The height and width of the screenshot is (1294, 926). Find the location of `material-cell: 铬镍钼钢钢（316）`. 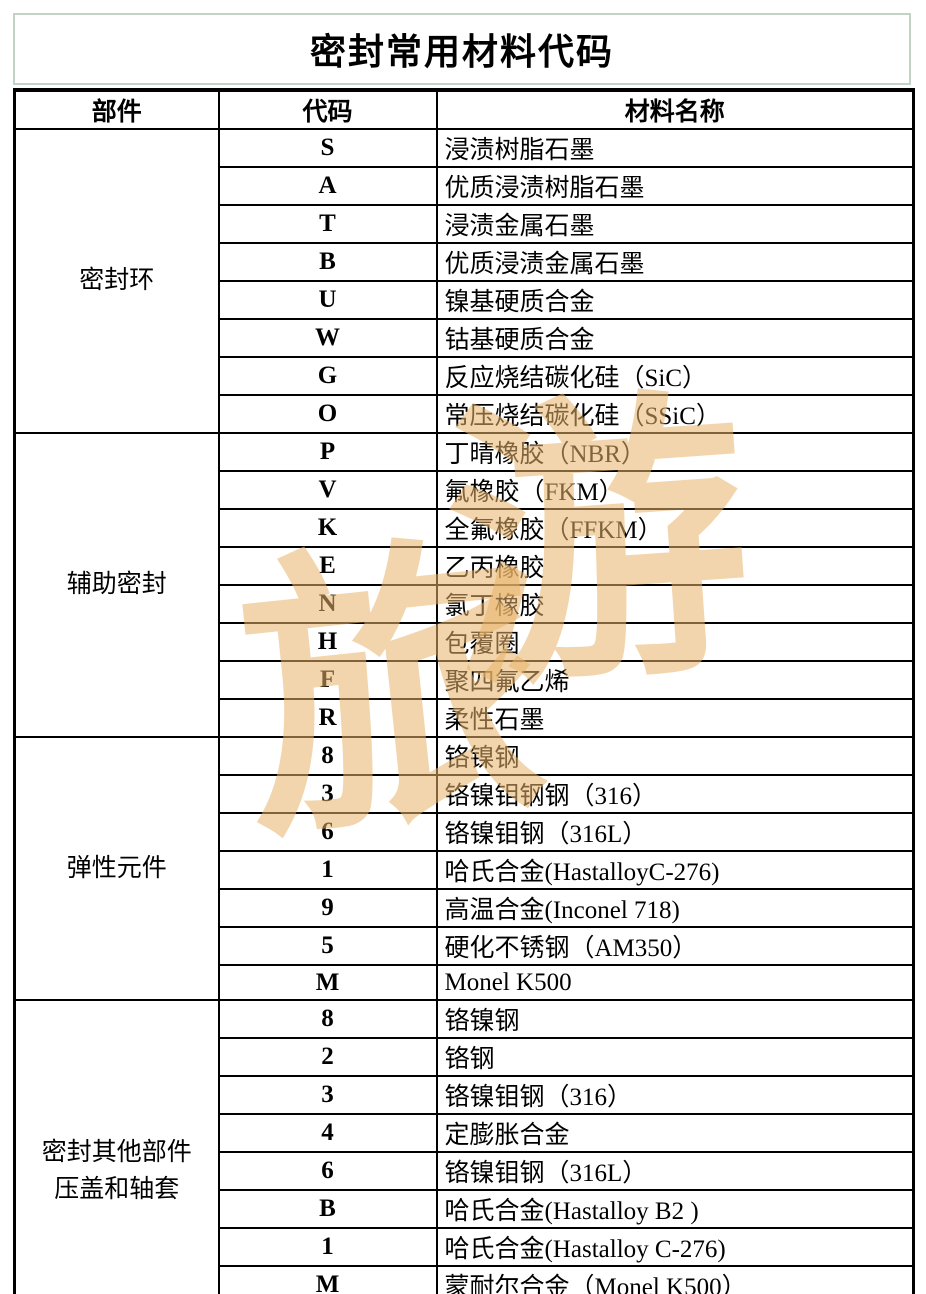

material-cell: 铬镍钼钢钢（316） is located at coordinates (675, 794).